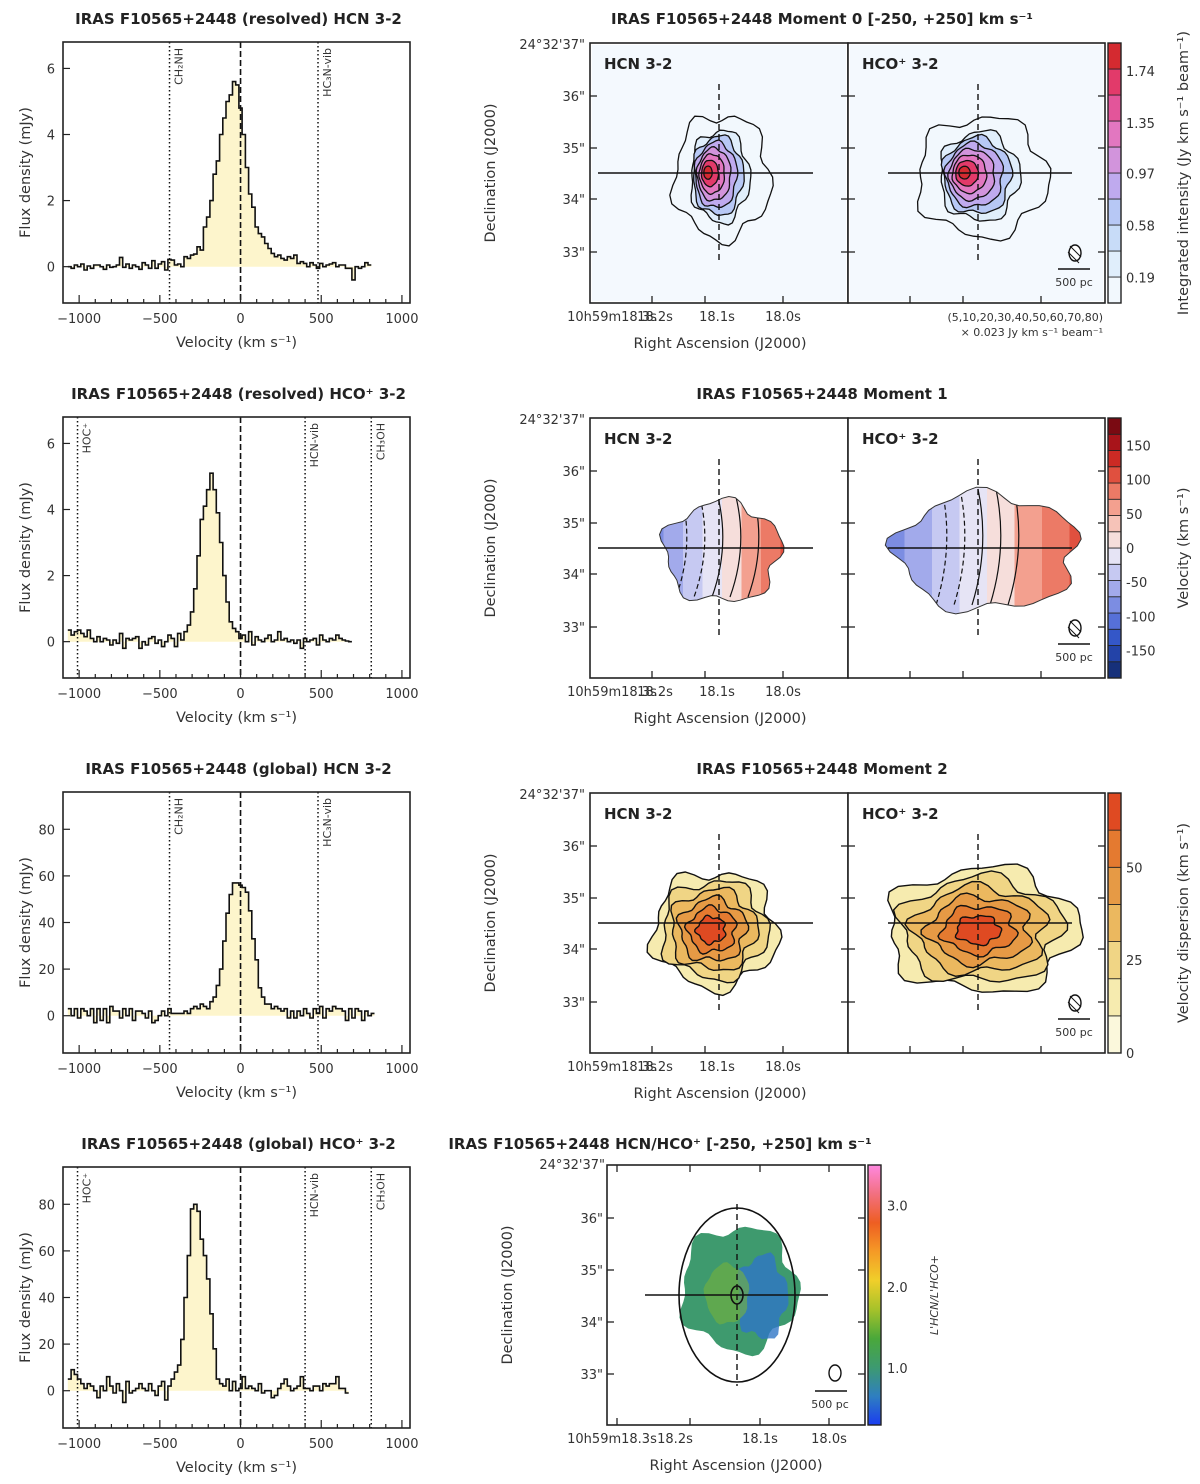 The height and width of the screenshot is (1484, 1200). Describe the element at coordinates (1074, 1032) in the screenshot. I see `scalebar-label: 500 pc` at that location.